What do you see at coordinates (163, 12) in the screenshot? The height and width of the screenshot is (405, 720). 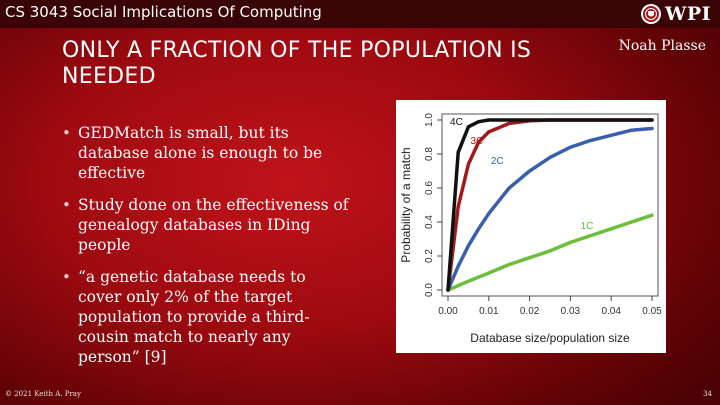 I see `course-title: CS 3043 Social Implications Of Computing` at bounding box center [163, 12].